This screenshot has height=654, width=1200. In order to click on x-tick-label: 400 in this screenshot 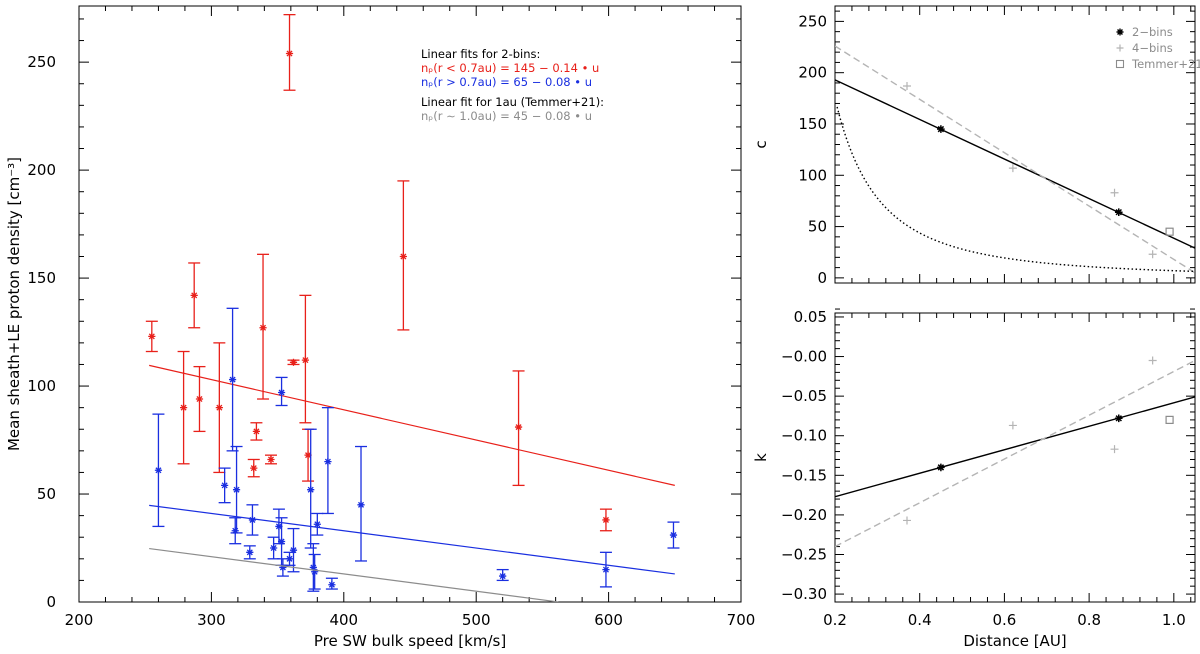, I will do `click(343, 620)`.